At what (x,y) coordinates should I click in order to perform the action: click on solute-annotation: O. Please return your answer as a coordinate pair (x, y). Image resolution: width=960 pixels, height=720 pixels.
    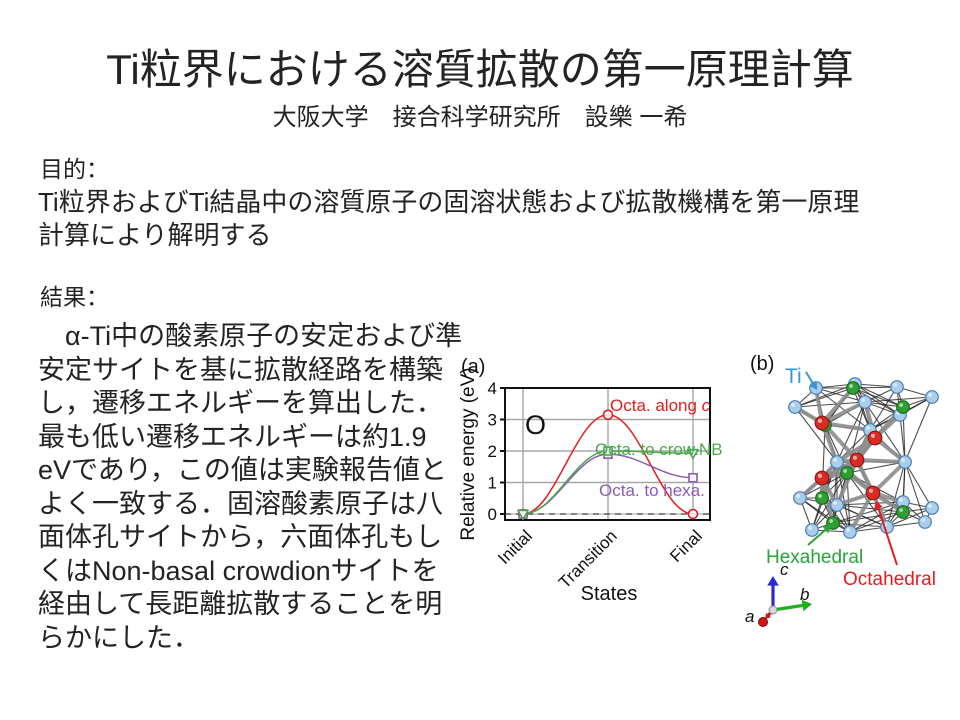
    Looking at the image, I should click on (535, 425).